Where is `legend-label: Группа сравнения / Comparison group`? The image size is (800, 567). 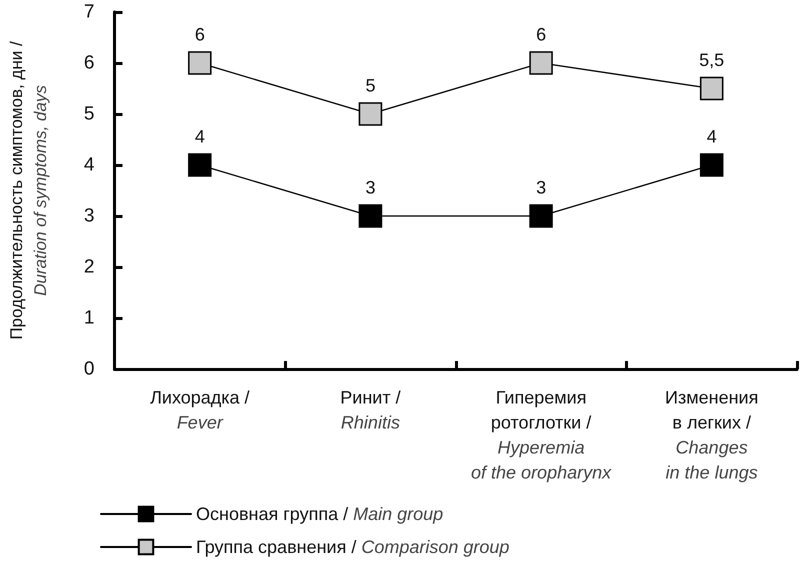 legend-label: Группа сравнения / Comparison group is located at coordinates (353, 547).